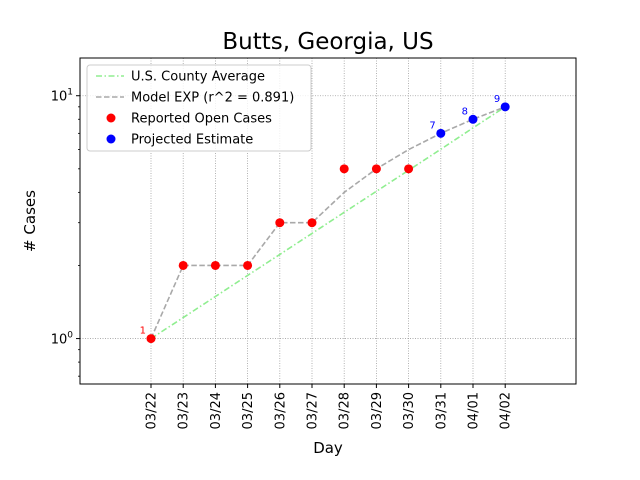  What do you see at coordinates (198, 77) in the screenshot?
I see `legend-label: U.S. County Average` at bounding box center [198, 77].